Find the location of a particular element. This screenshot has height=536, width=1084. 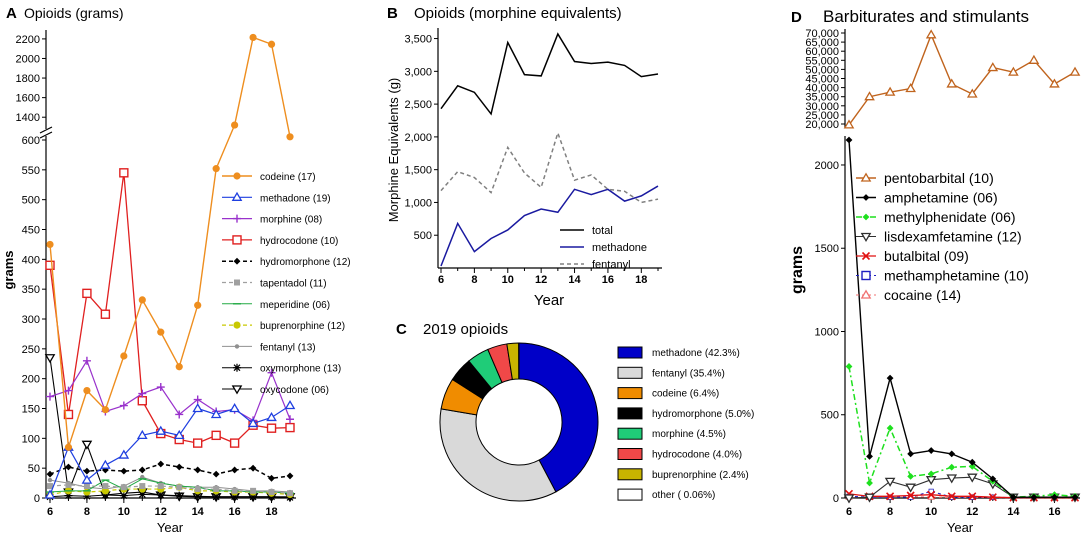

legend-item-methylphenidate: methylphenidate (06) is located at coordinates (936, 217).